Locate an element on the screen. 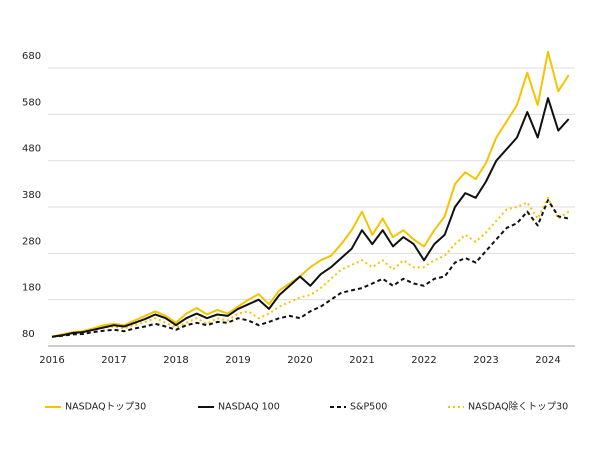  y-tick-label: 380 is located at coordinates (31, 195).